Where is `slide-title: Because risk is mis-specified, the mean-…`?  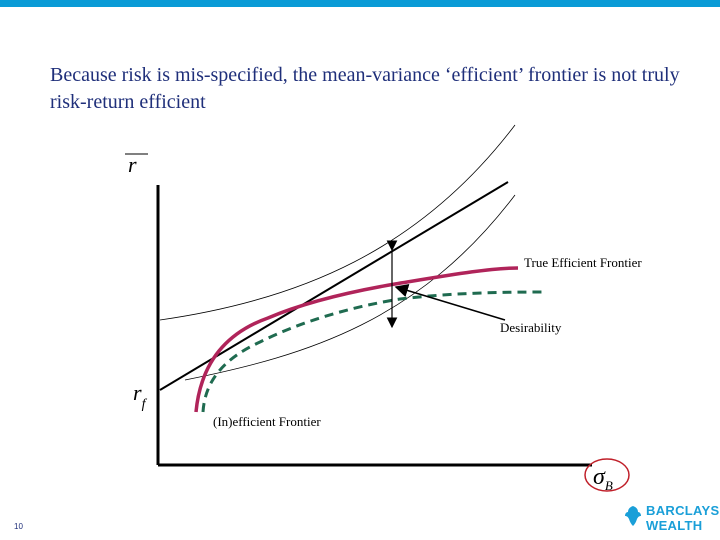
slide-title: Because risk is mis-specified, the mean-… is located at coordinates (365, 88).